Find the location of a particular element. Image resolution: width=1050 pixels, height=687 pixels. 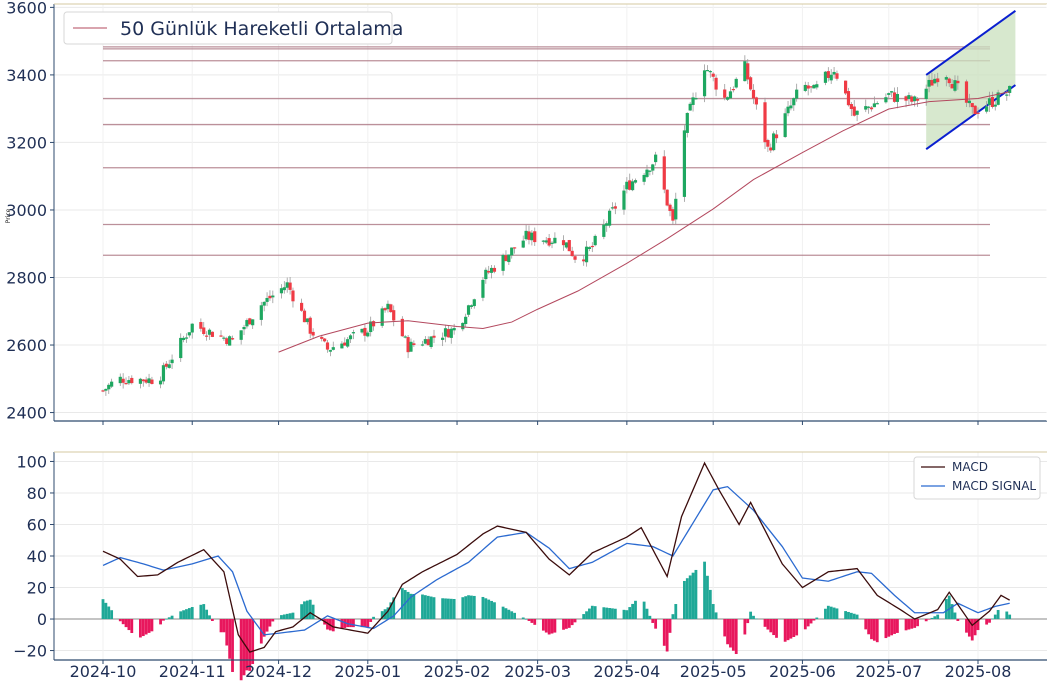

channel-fill is located at coordinates (971, 80).